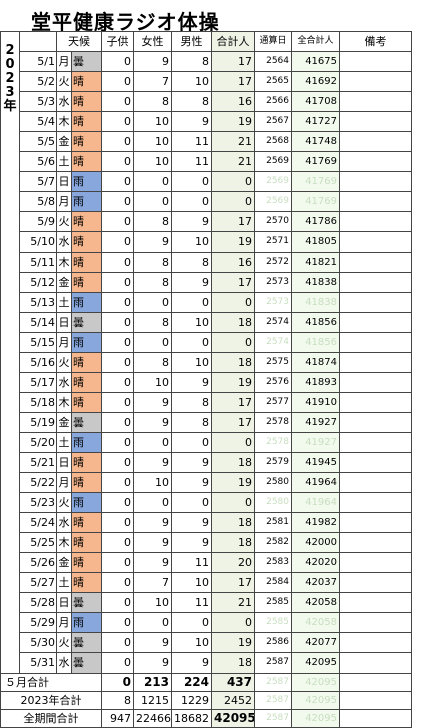 Image resolution: width=423 pixels, height=728 pixels. What do you see at coordinates (315, 563) in the screenshot?
I see `running-total-cell: 42020` at bounding box center [315, 563].